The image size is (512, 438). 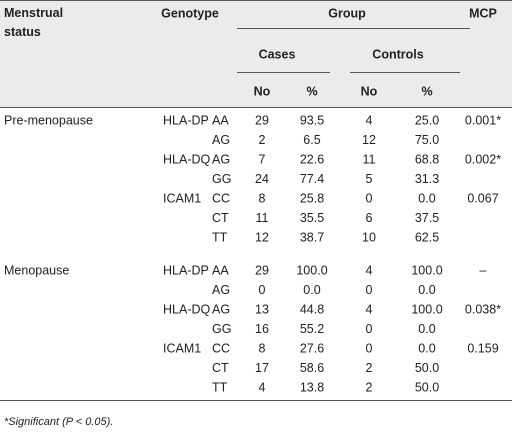 What do you see at coordinates (427, 140) in the screenshot?
I see `cell: 75.0` at bounding box center [427, 140].